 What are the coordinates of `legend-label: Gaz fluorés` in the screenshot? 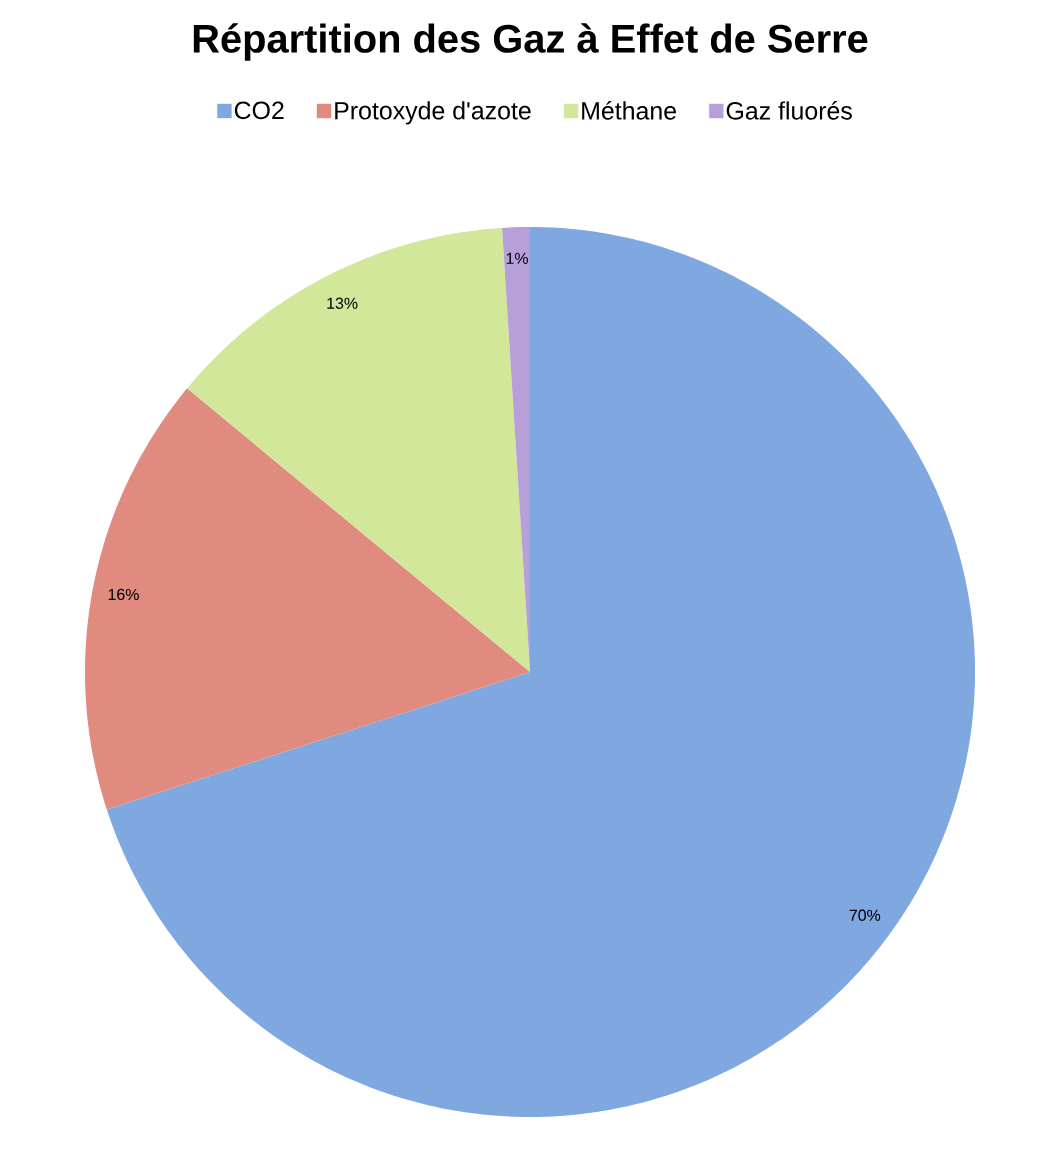 It's located at (789, 110).